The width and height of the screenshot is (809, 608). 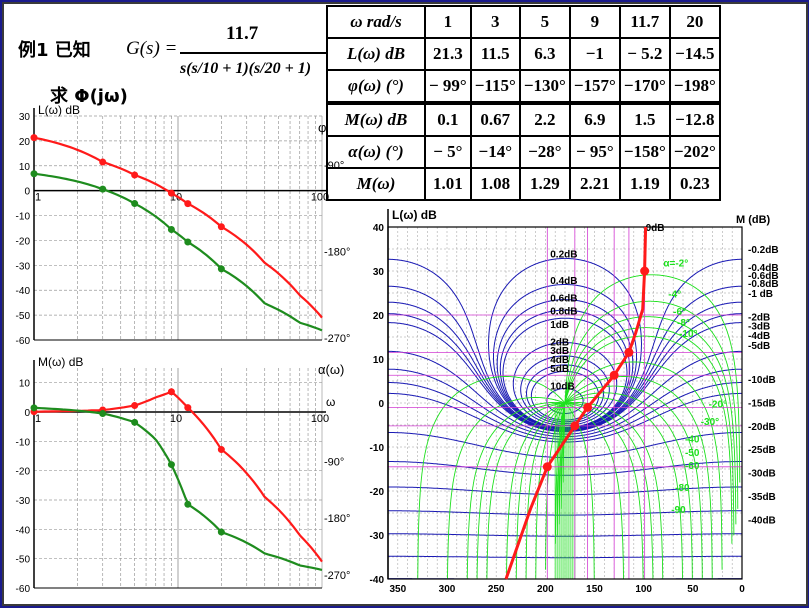 I want to click on table-cell: − 95°, so click(x=594, y=152).